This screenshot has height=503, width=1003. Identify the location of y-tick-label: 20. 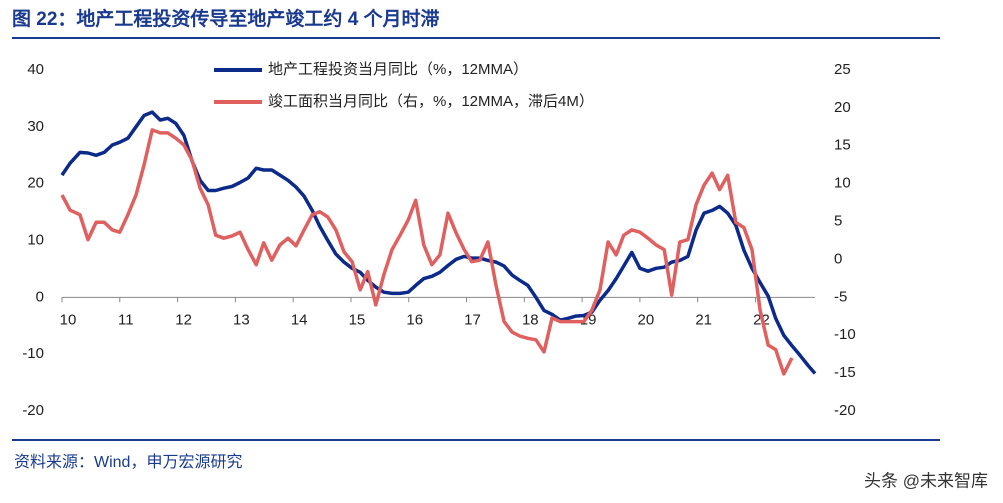
(35, 183).